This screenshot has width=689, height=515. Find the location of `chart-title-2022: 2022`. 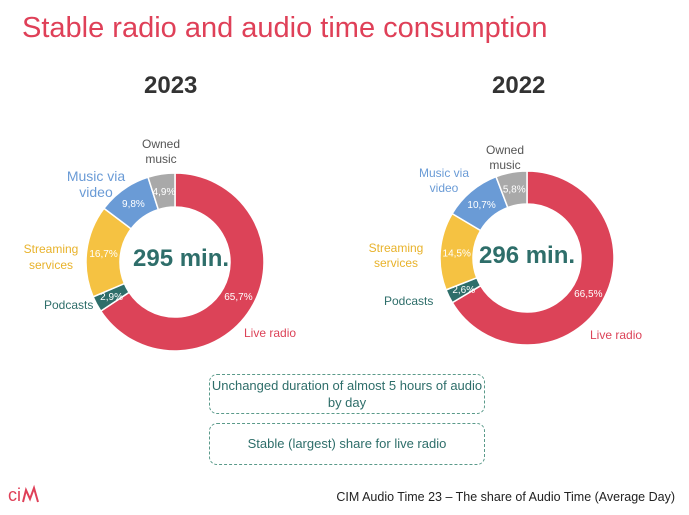

chart-title-2022: 2022 is located at coordinates (519, 85).